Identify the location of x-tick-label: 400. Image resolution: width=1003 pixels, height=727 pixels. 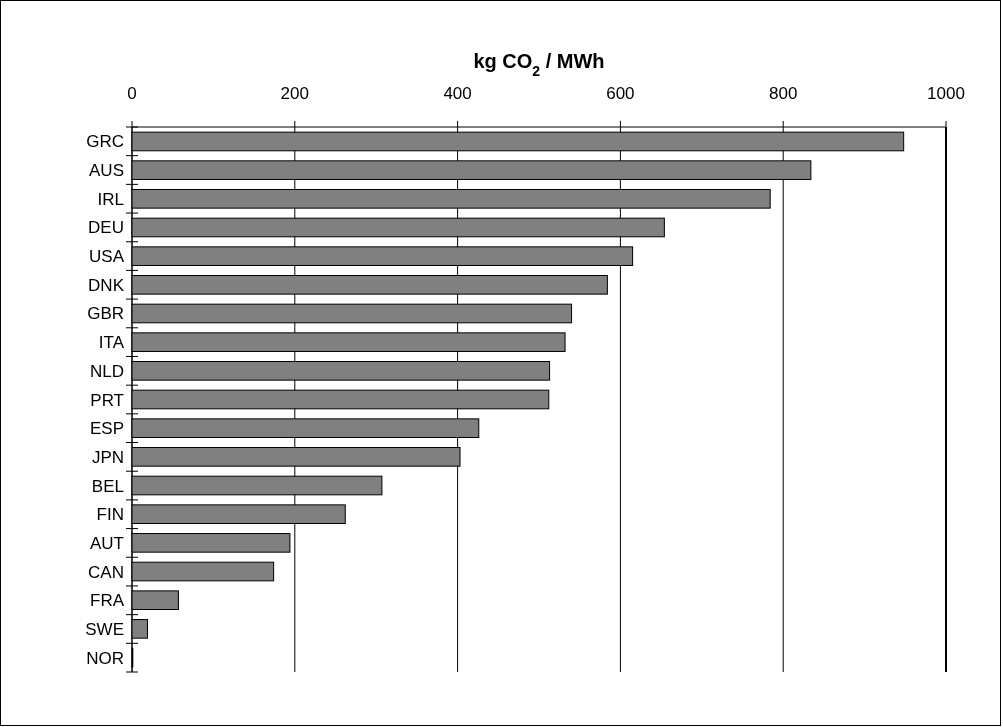
(457, 93).